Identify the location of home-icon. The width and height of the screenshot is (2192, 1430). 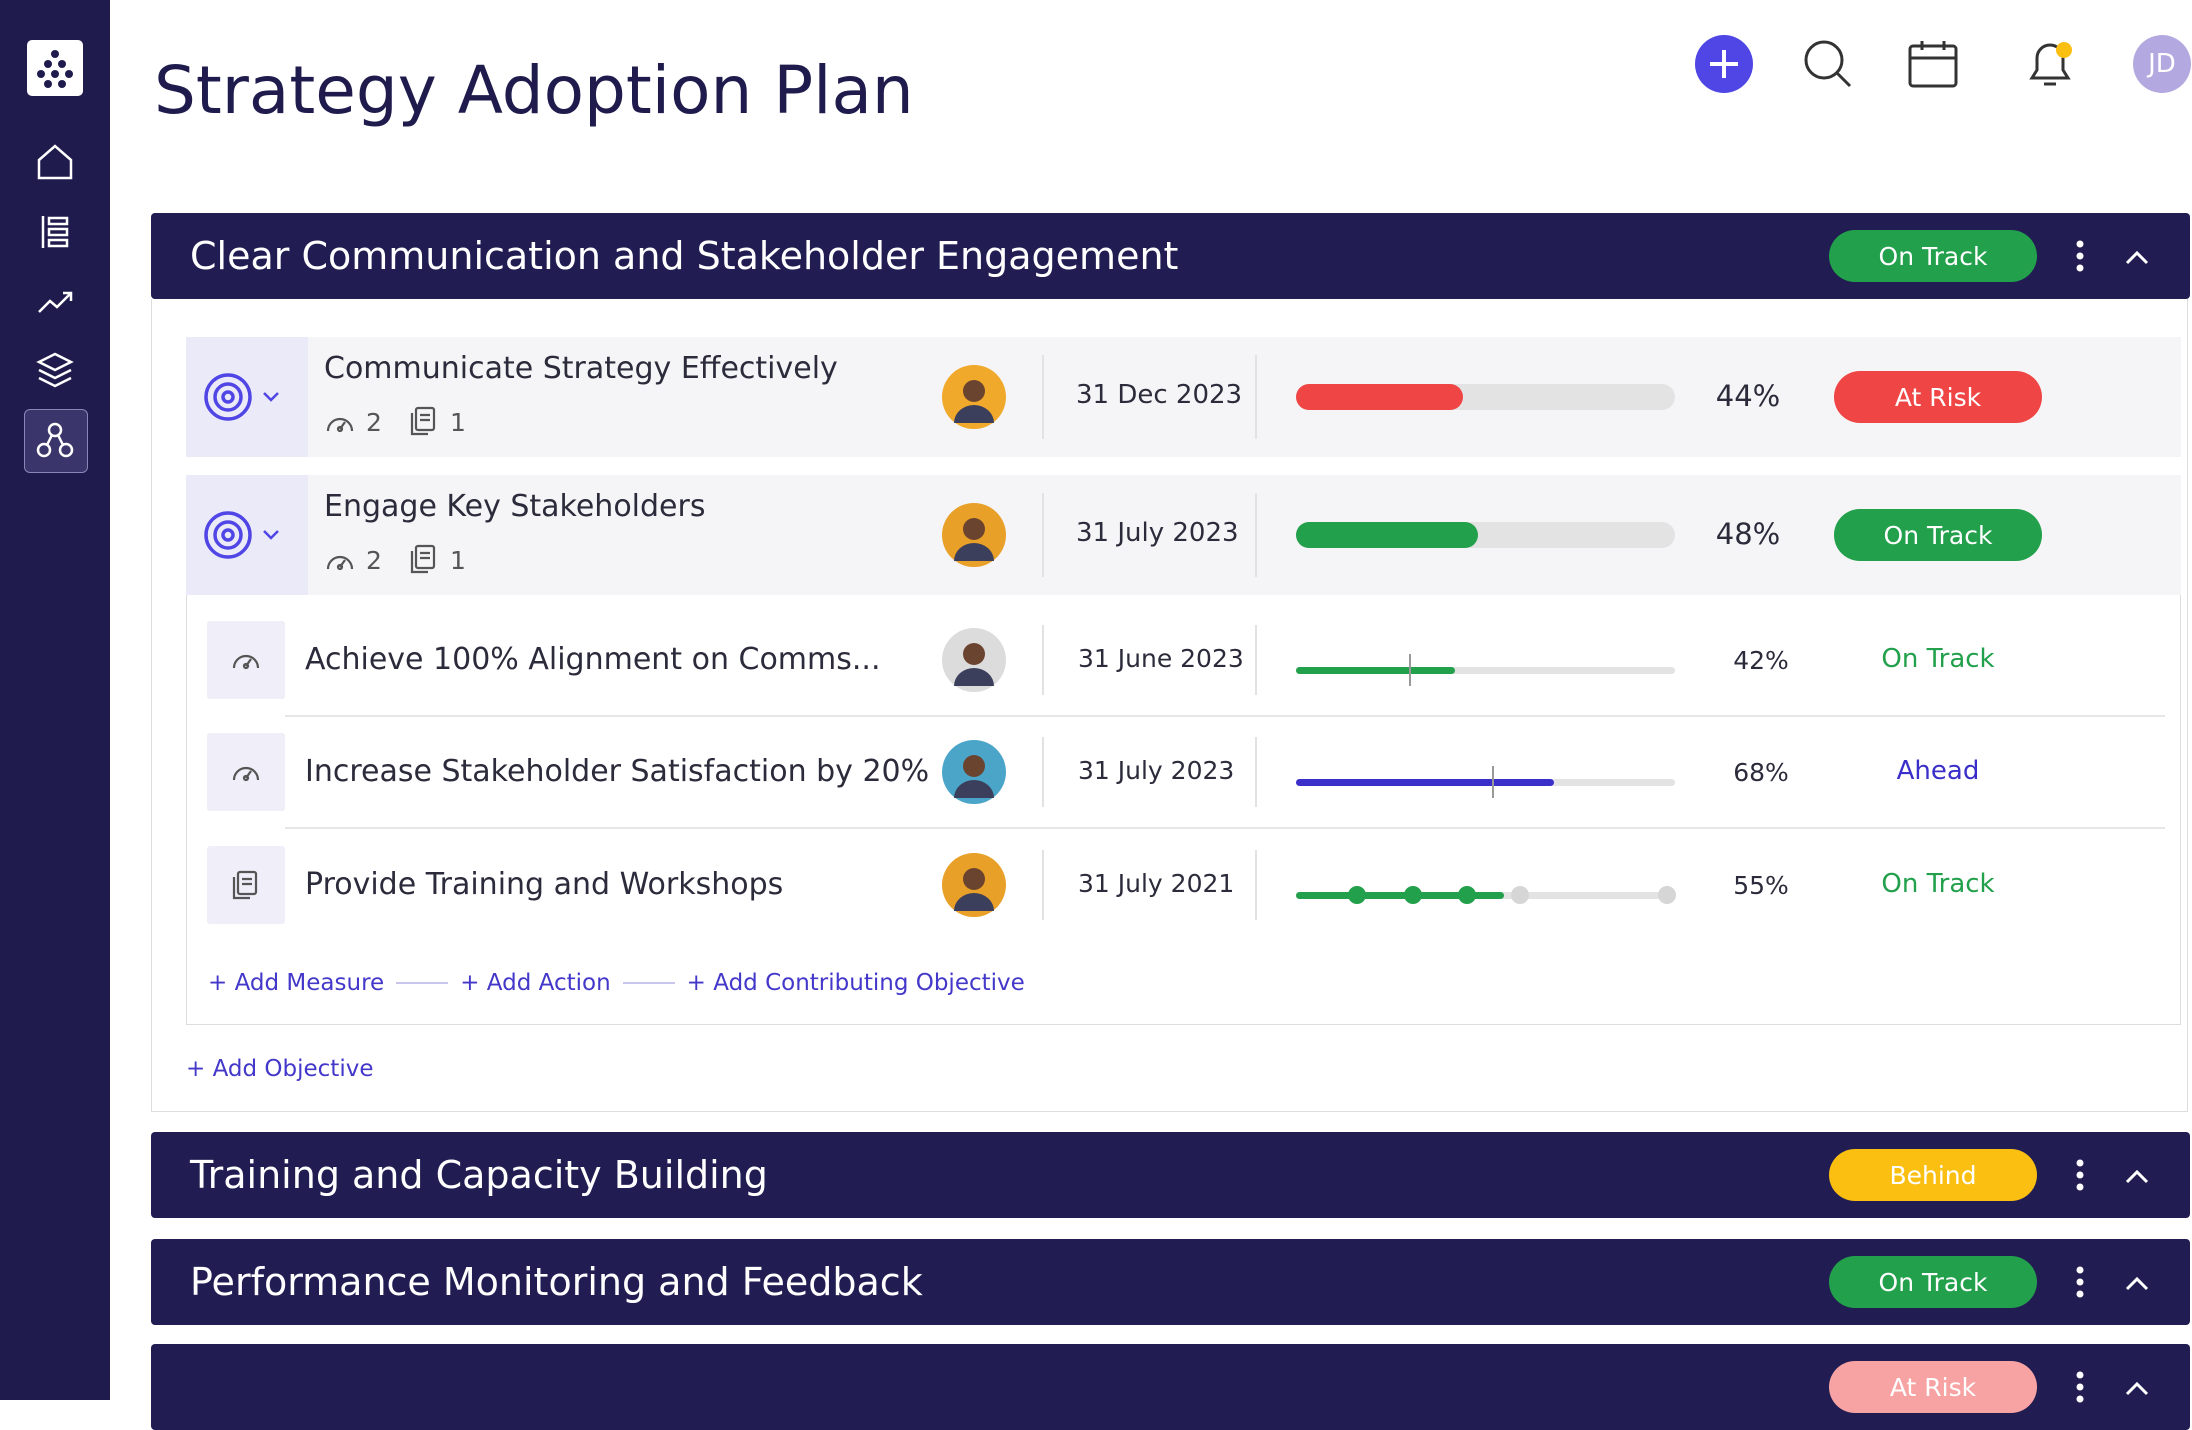
(55, 162).